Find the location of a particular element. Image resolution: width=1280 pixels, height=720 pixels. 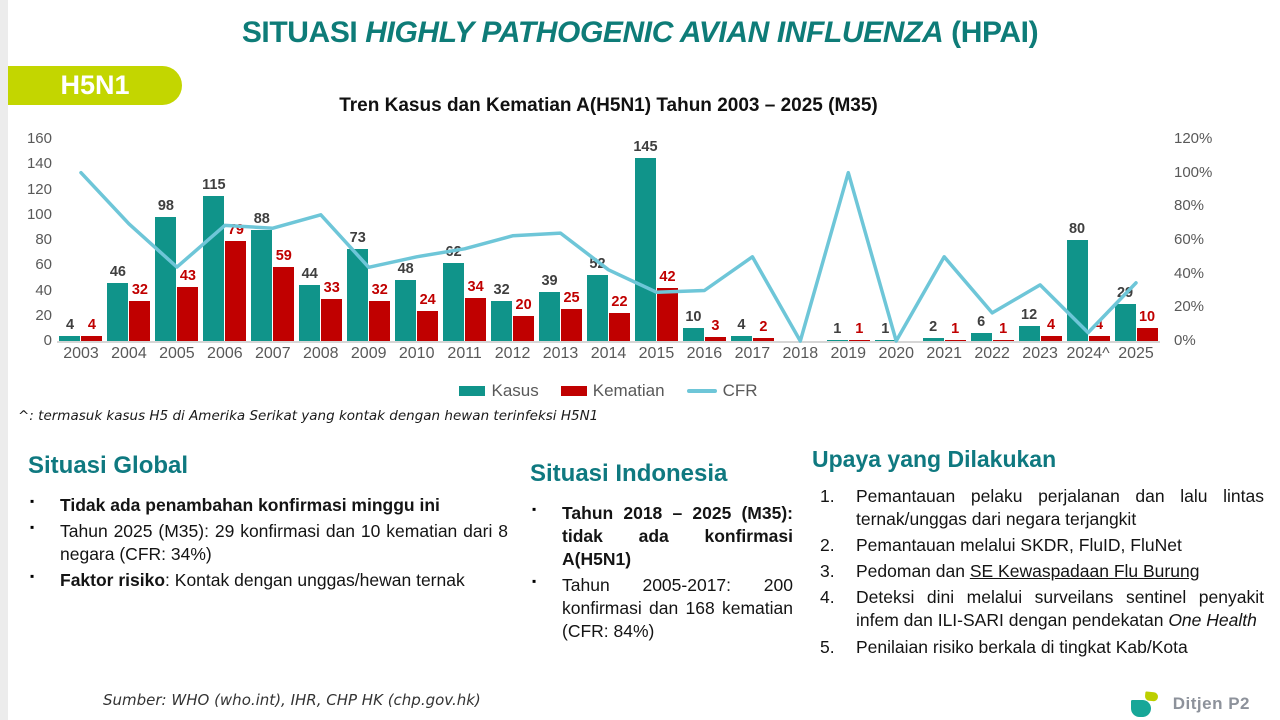

legend-label: CFR is located at coordinates (740, 390).